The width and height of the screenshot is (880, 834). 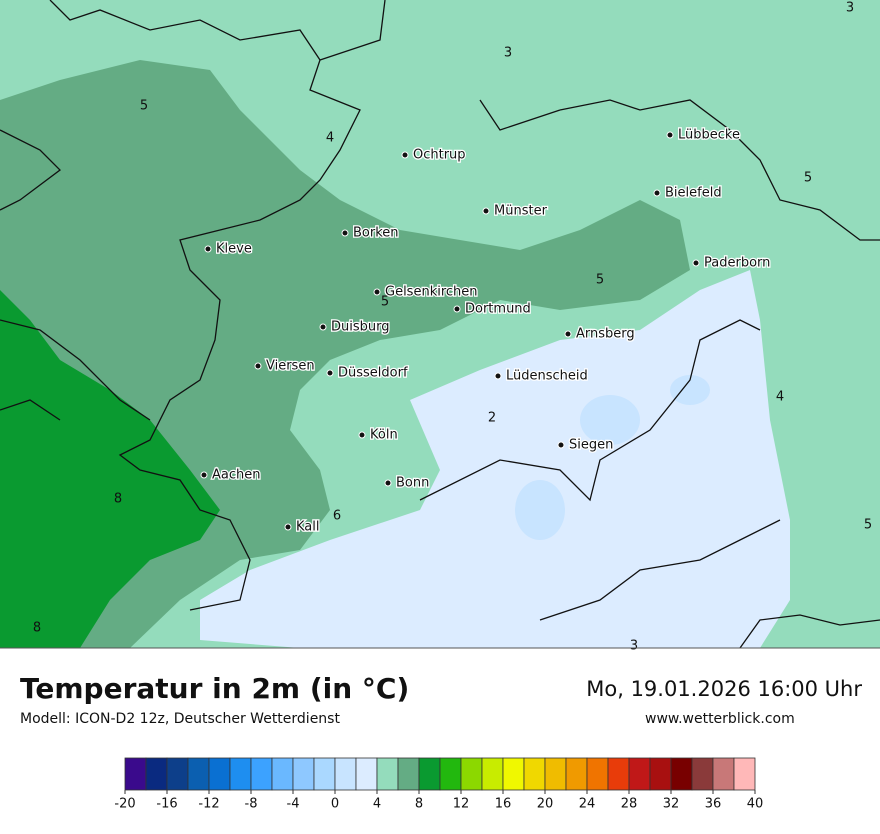 I want to click on tick-label: 0, so click(x=335, y=804).